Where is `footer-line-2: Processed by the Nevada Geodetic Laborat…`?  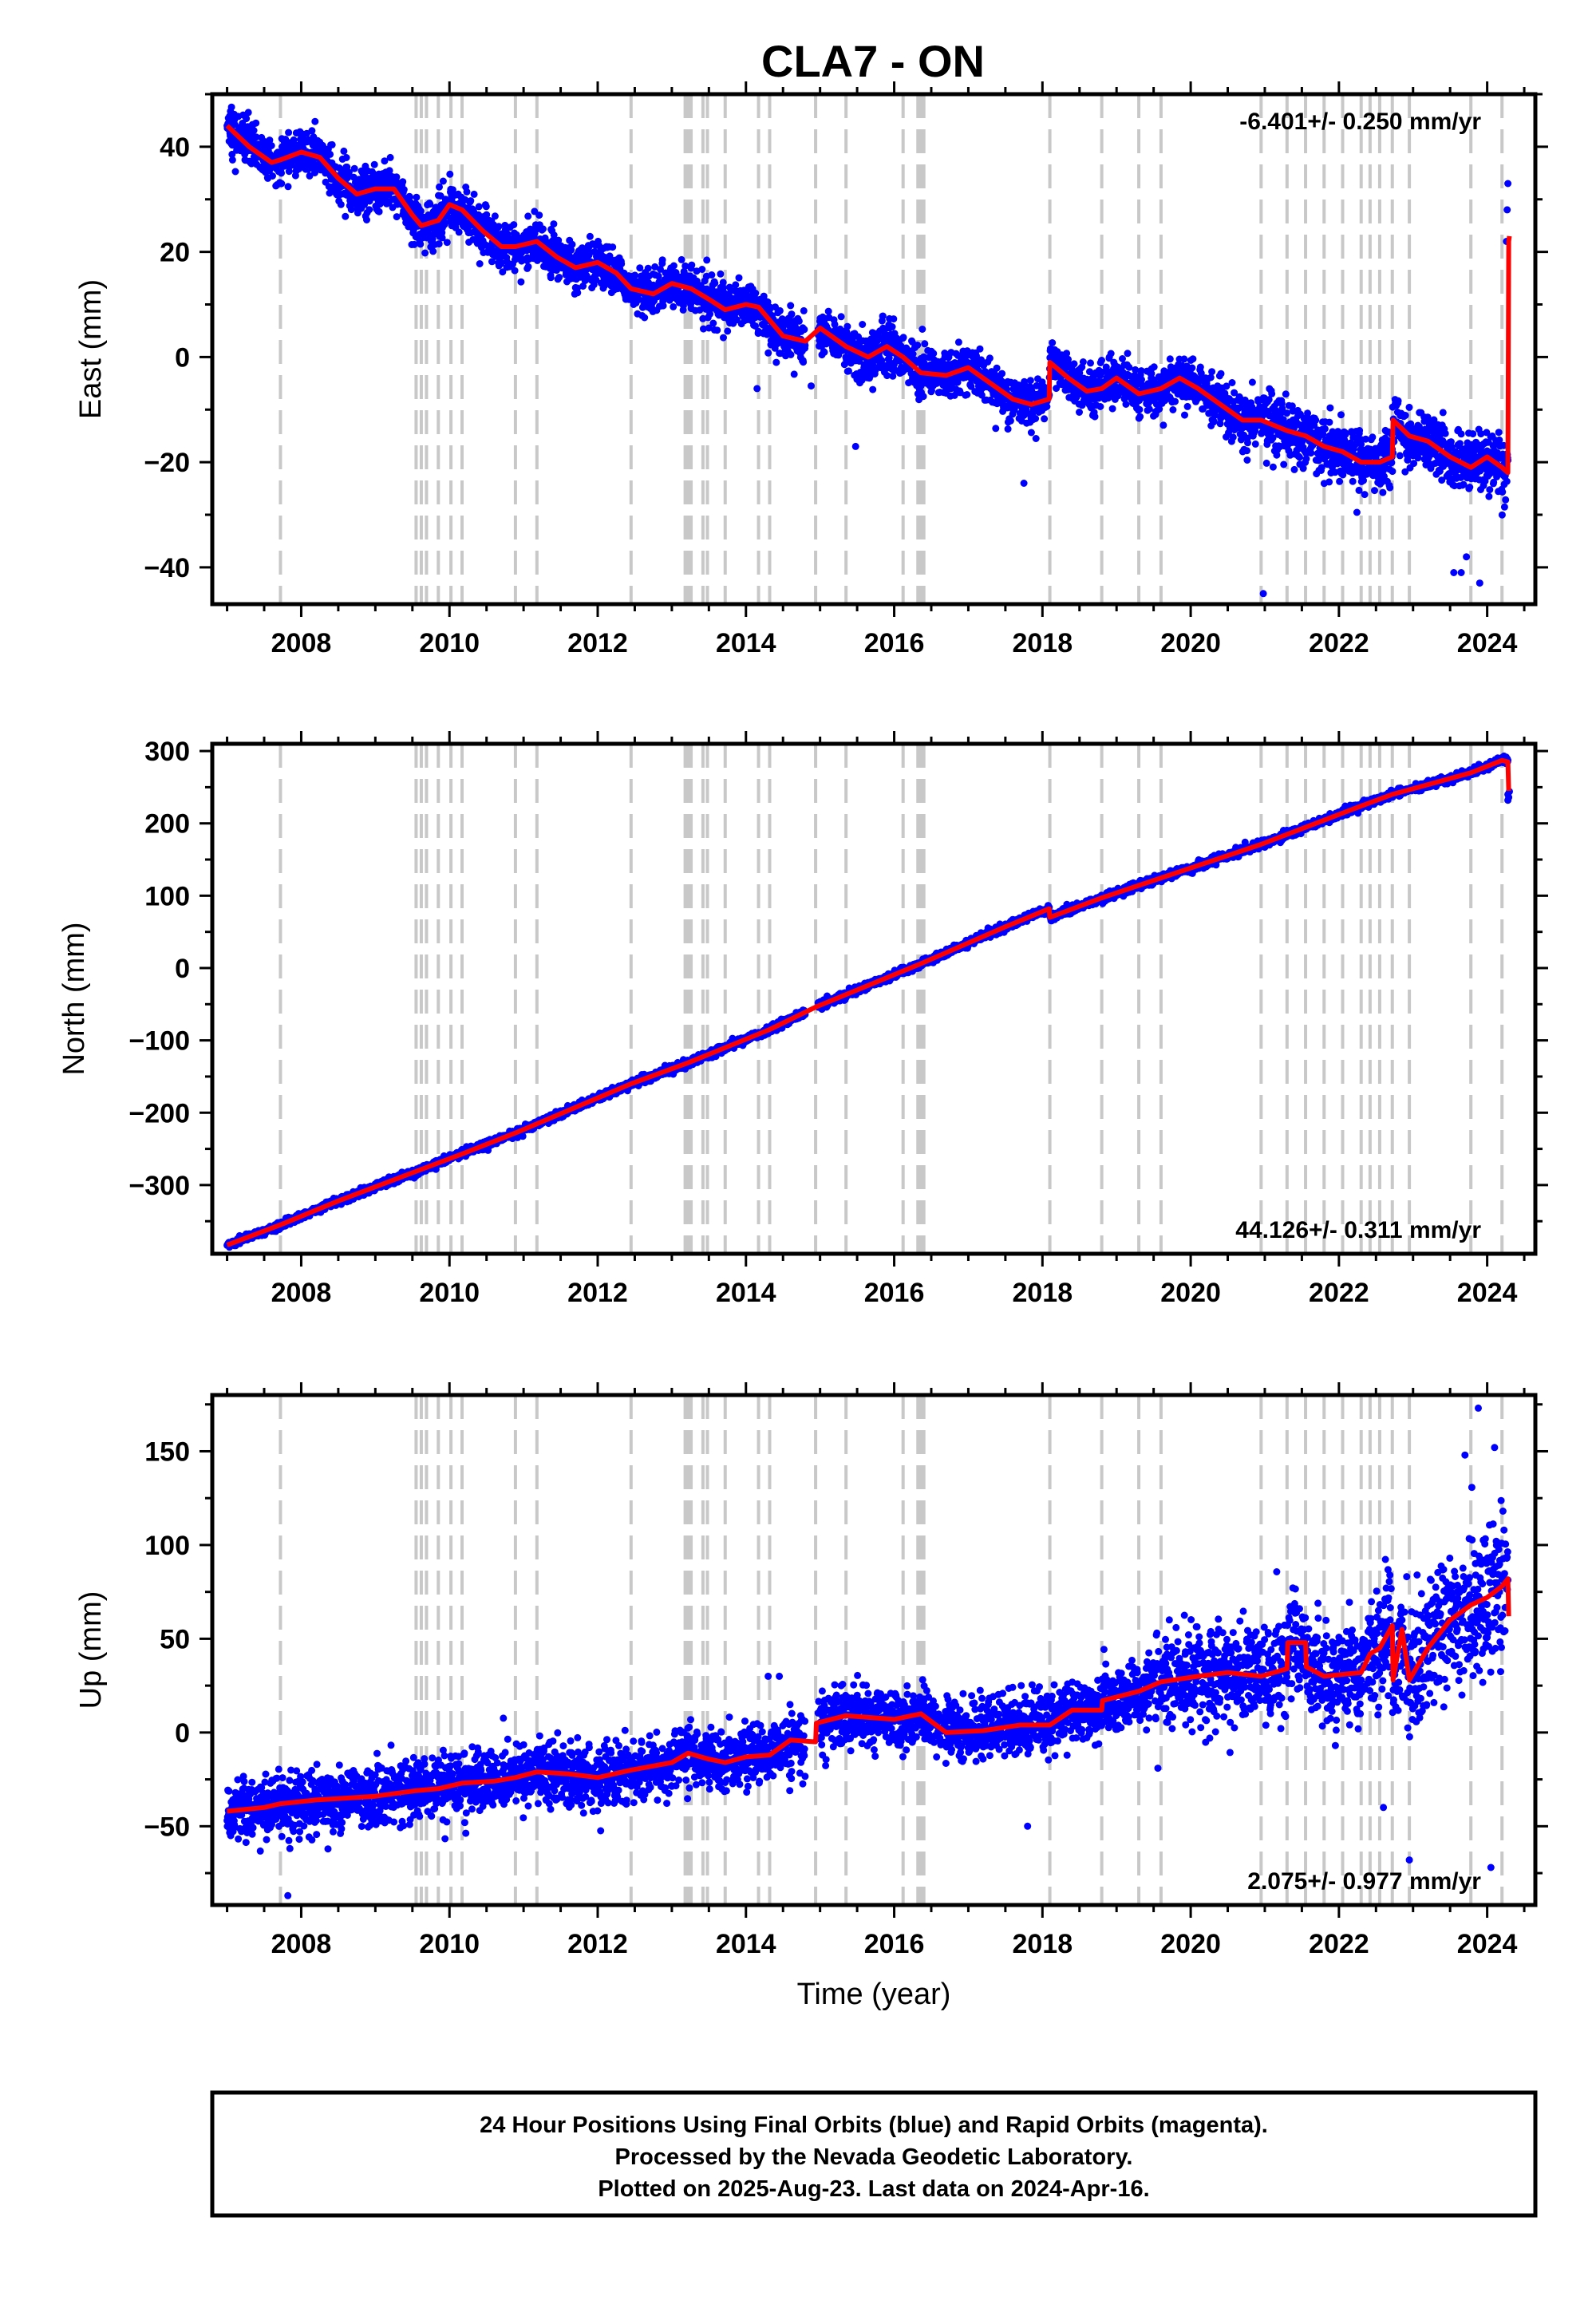
footer-line-2: Processed by the Nevada Geodetic Laborat… is located at coordinates (874, 2157).